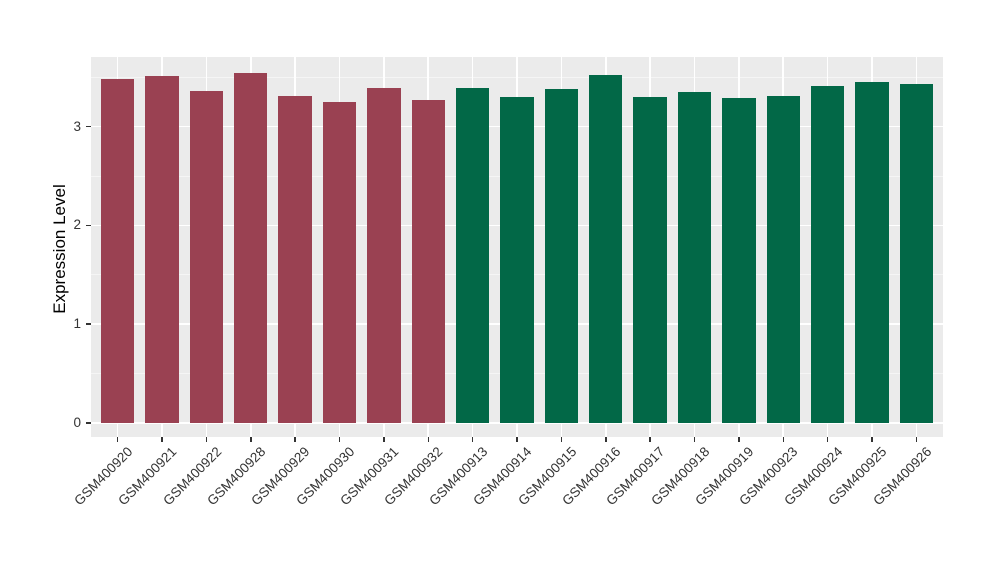 The height and width of the screenshot is (580, 1000). I want to click on bar-GSM400916, so click(606, 249).